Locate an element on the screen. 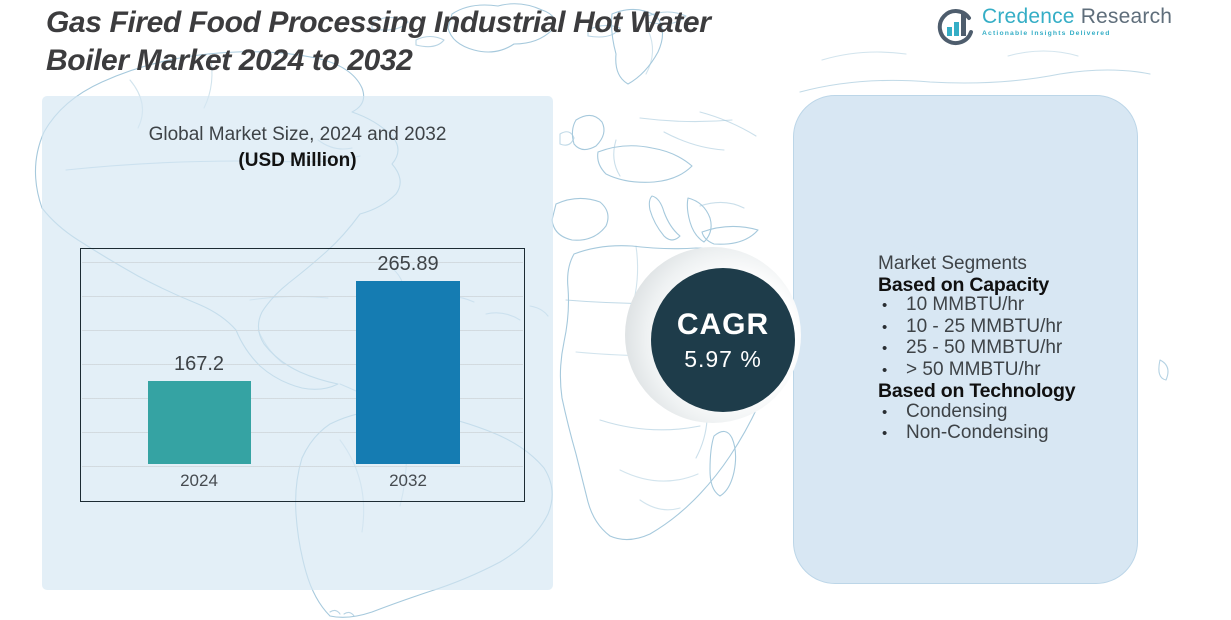 This screenshot has height=620, width=1231. cagr-badge: CAGR 5.97 % is located at coordinates (723, 340).